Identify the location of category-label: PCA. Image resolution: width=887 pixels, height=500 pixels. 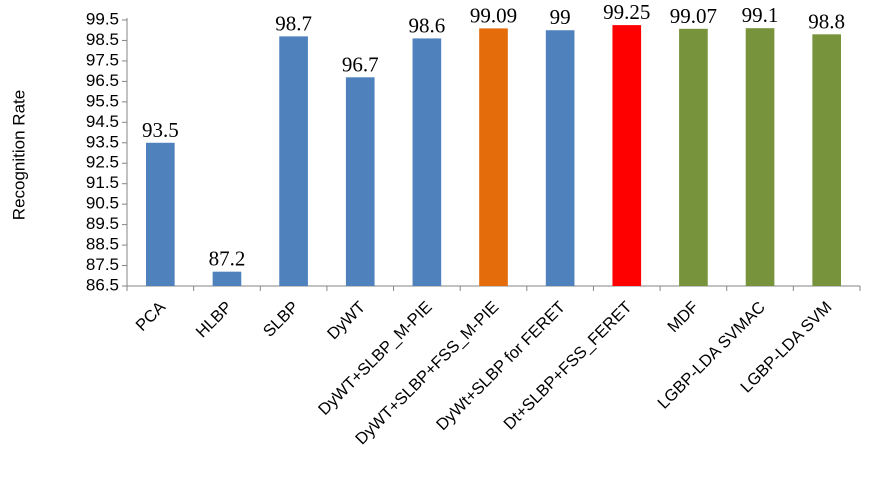
(150, 316).